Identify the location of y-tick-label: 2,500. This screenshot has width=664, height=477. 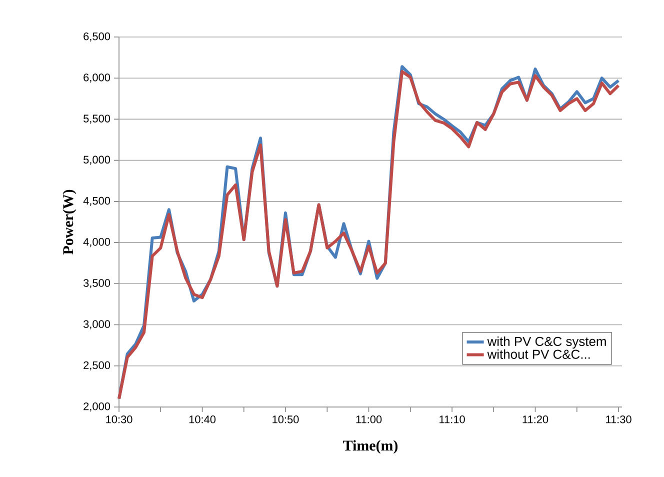
(97, 365).